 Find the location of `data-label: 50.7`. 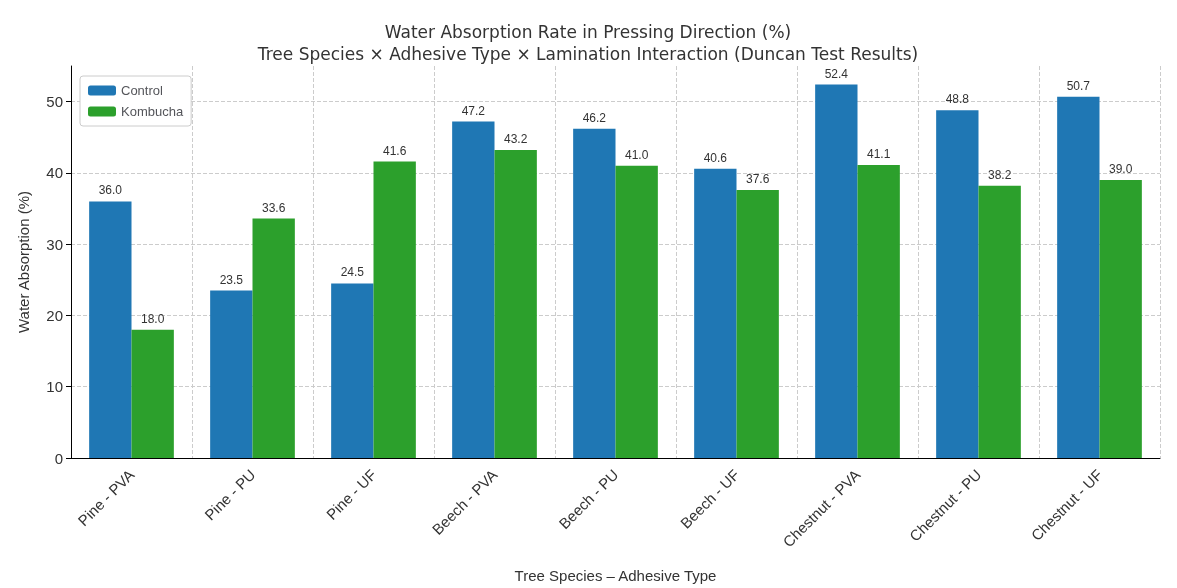

data-label: 50.7 is located at coordinates (1078, 85).